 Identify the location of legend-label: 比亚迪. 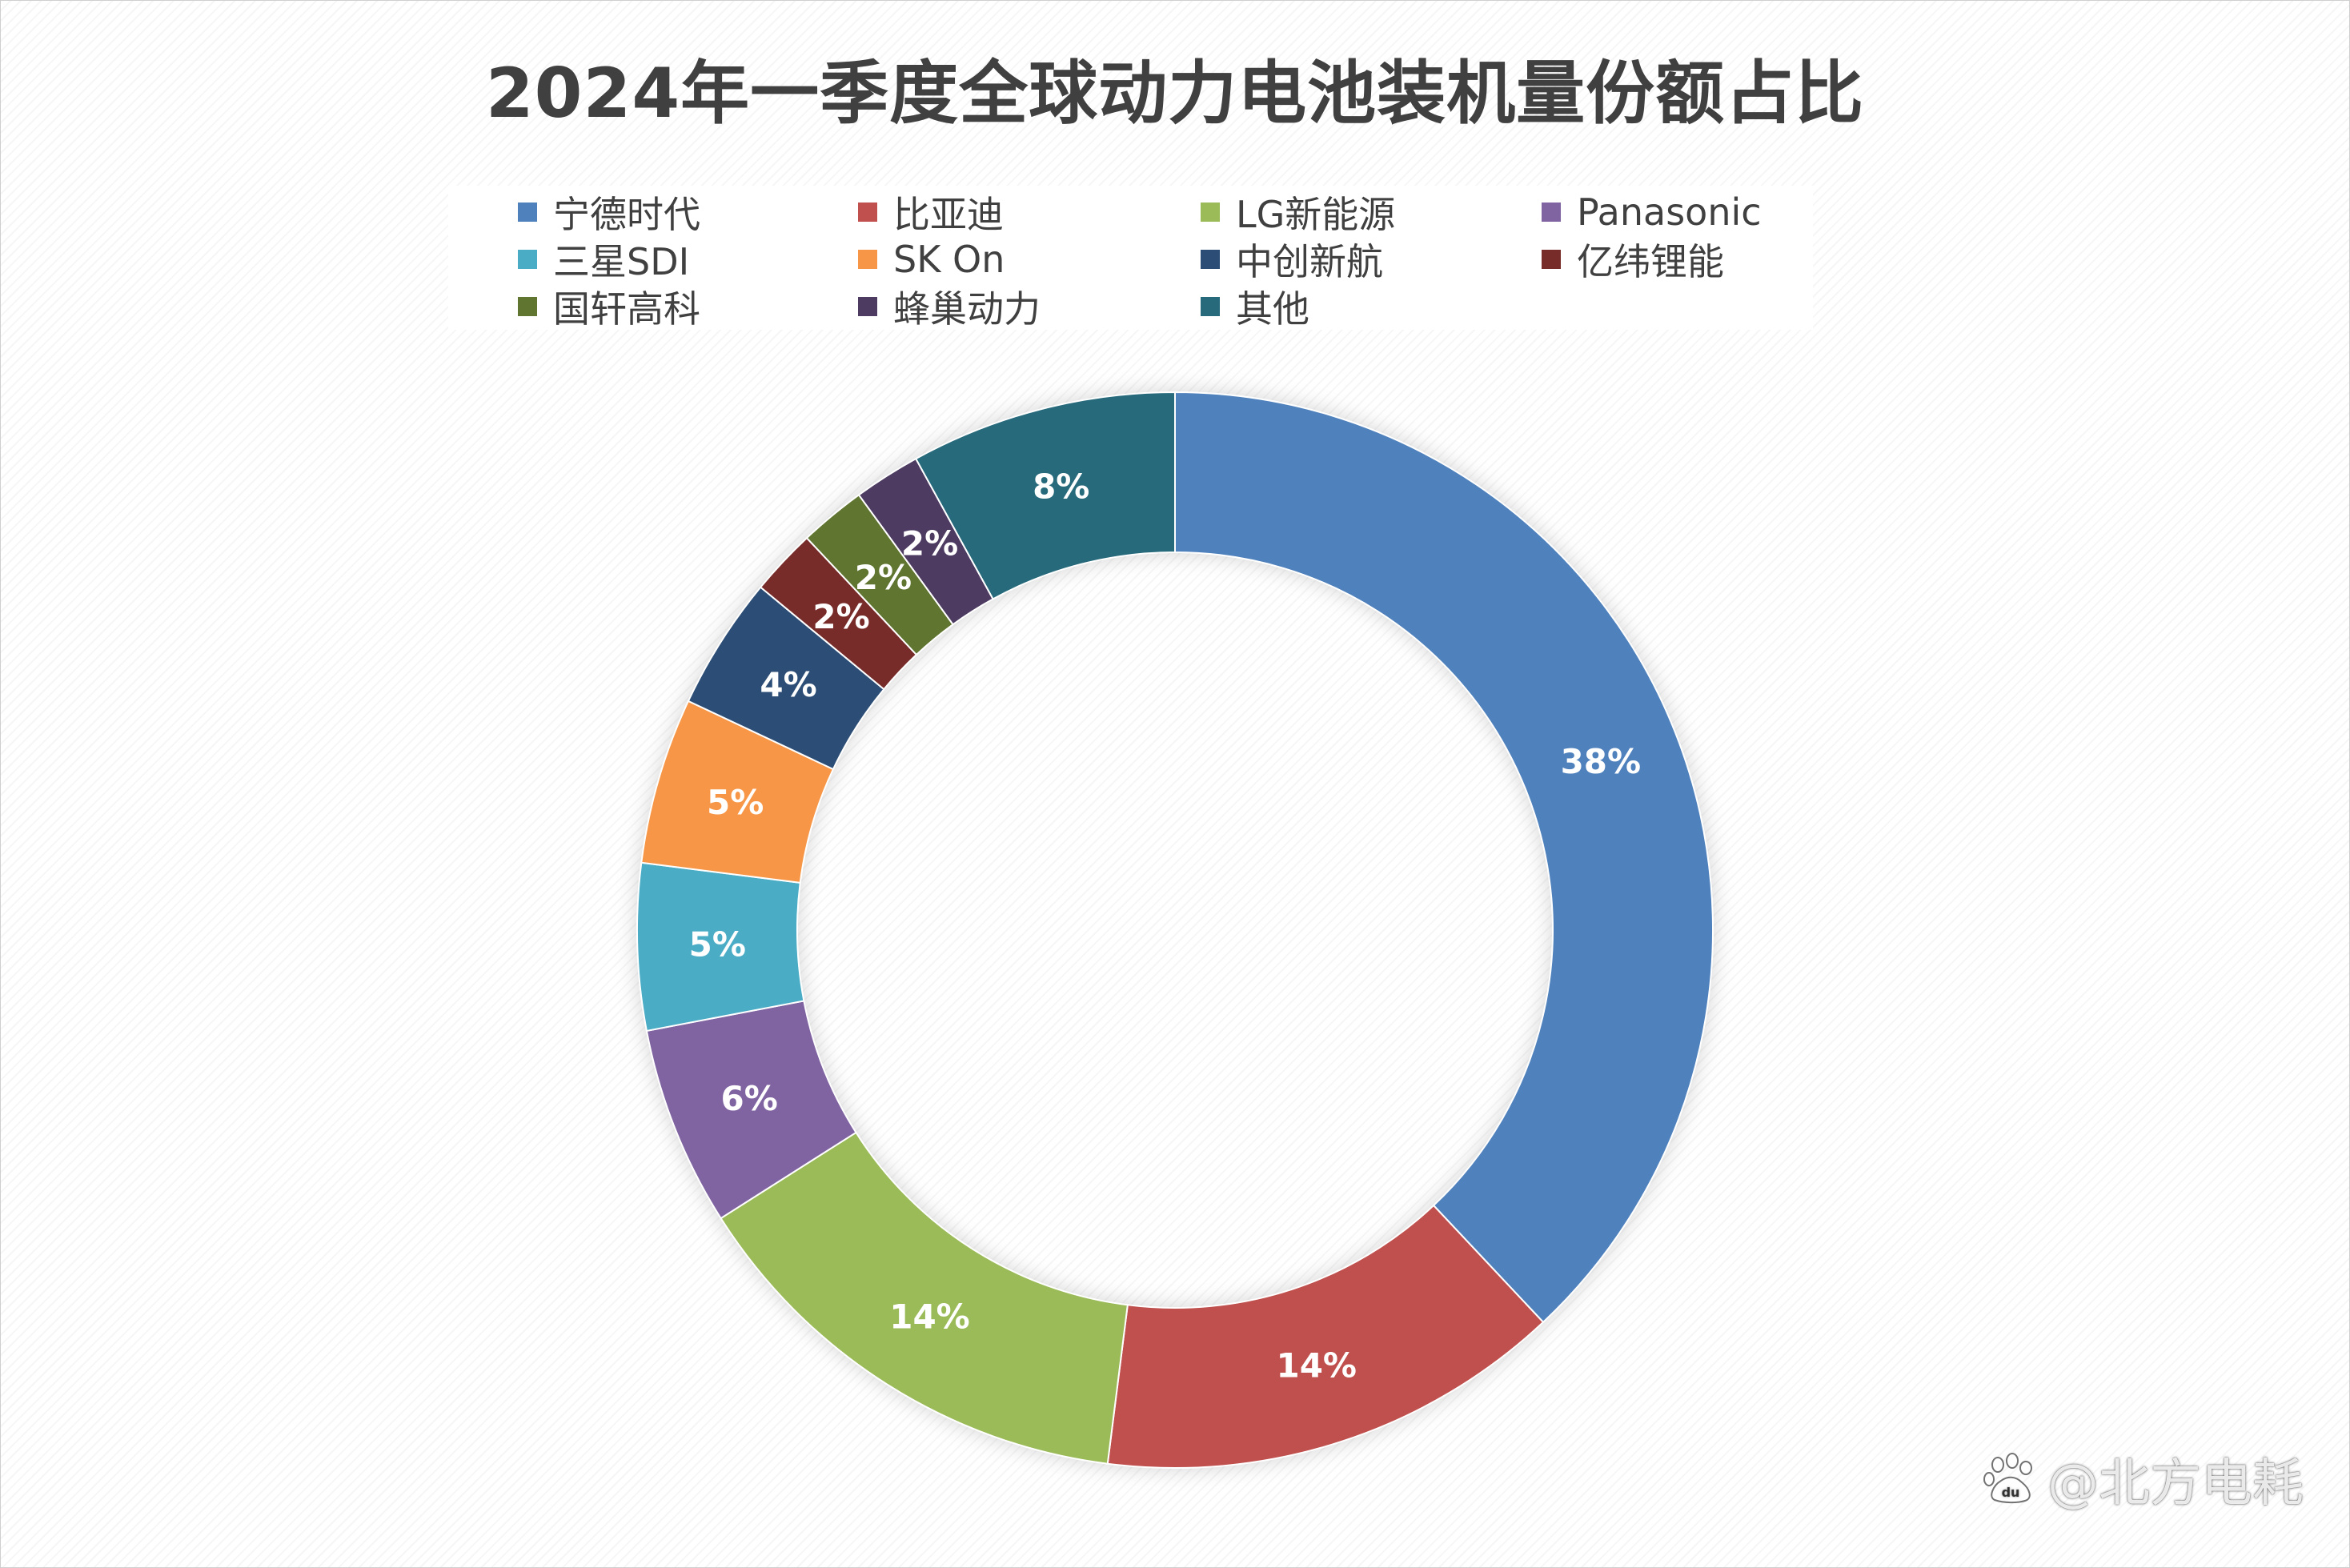
(948, 214).